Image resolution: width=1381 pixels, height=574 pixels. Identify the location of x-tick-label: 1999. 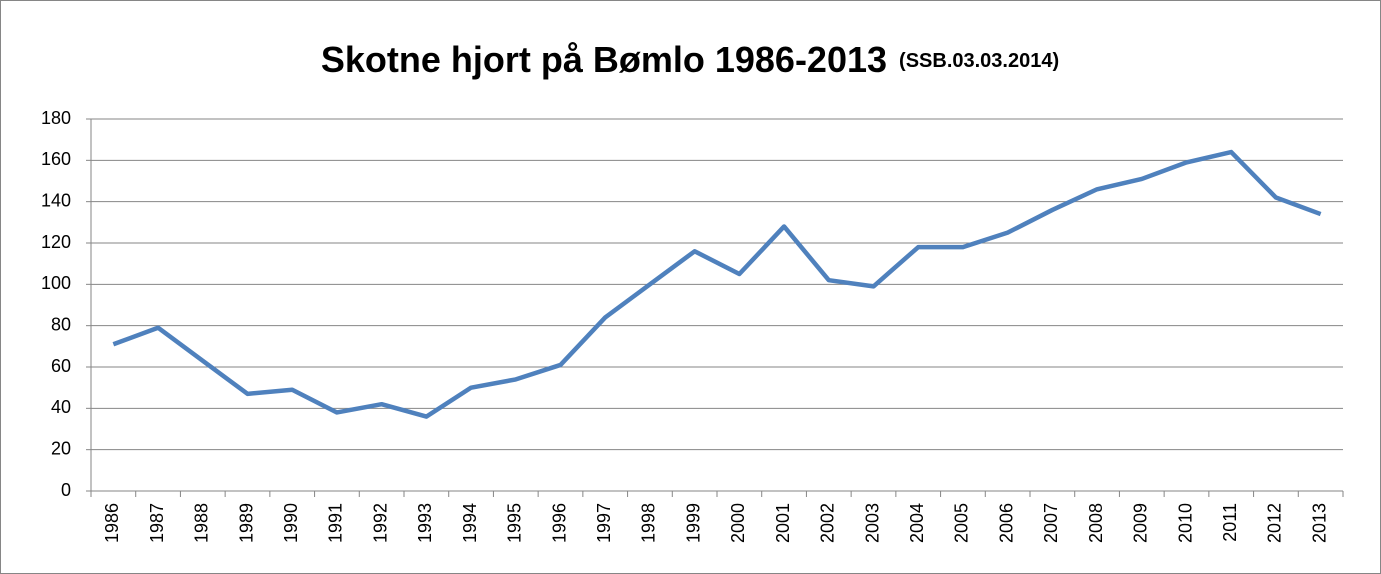
(693, 523).